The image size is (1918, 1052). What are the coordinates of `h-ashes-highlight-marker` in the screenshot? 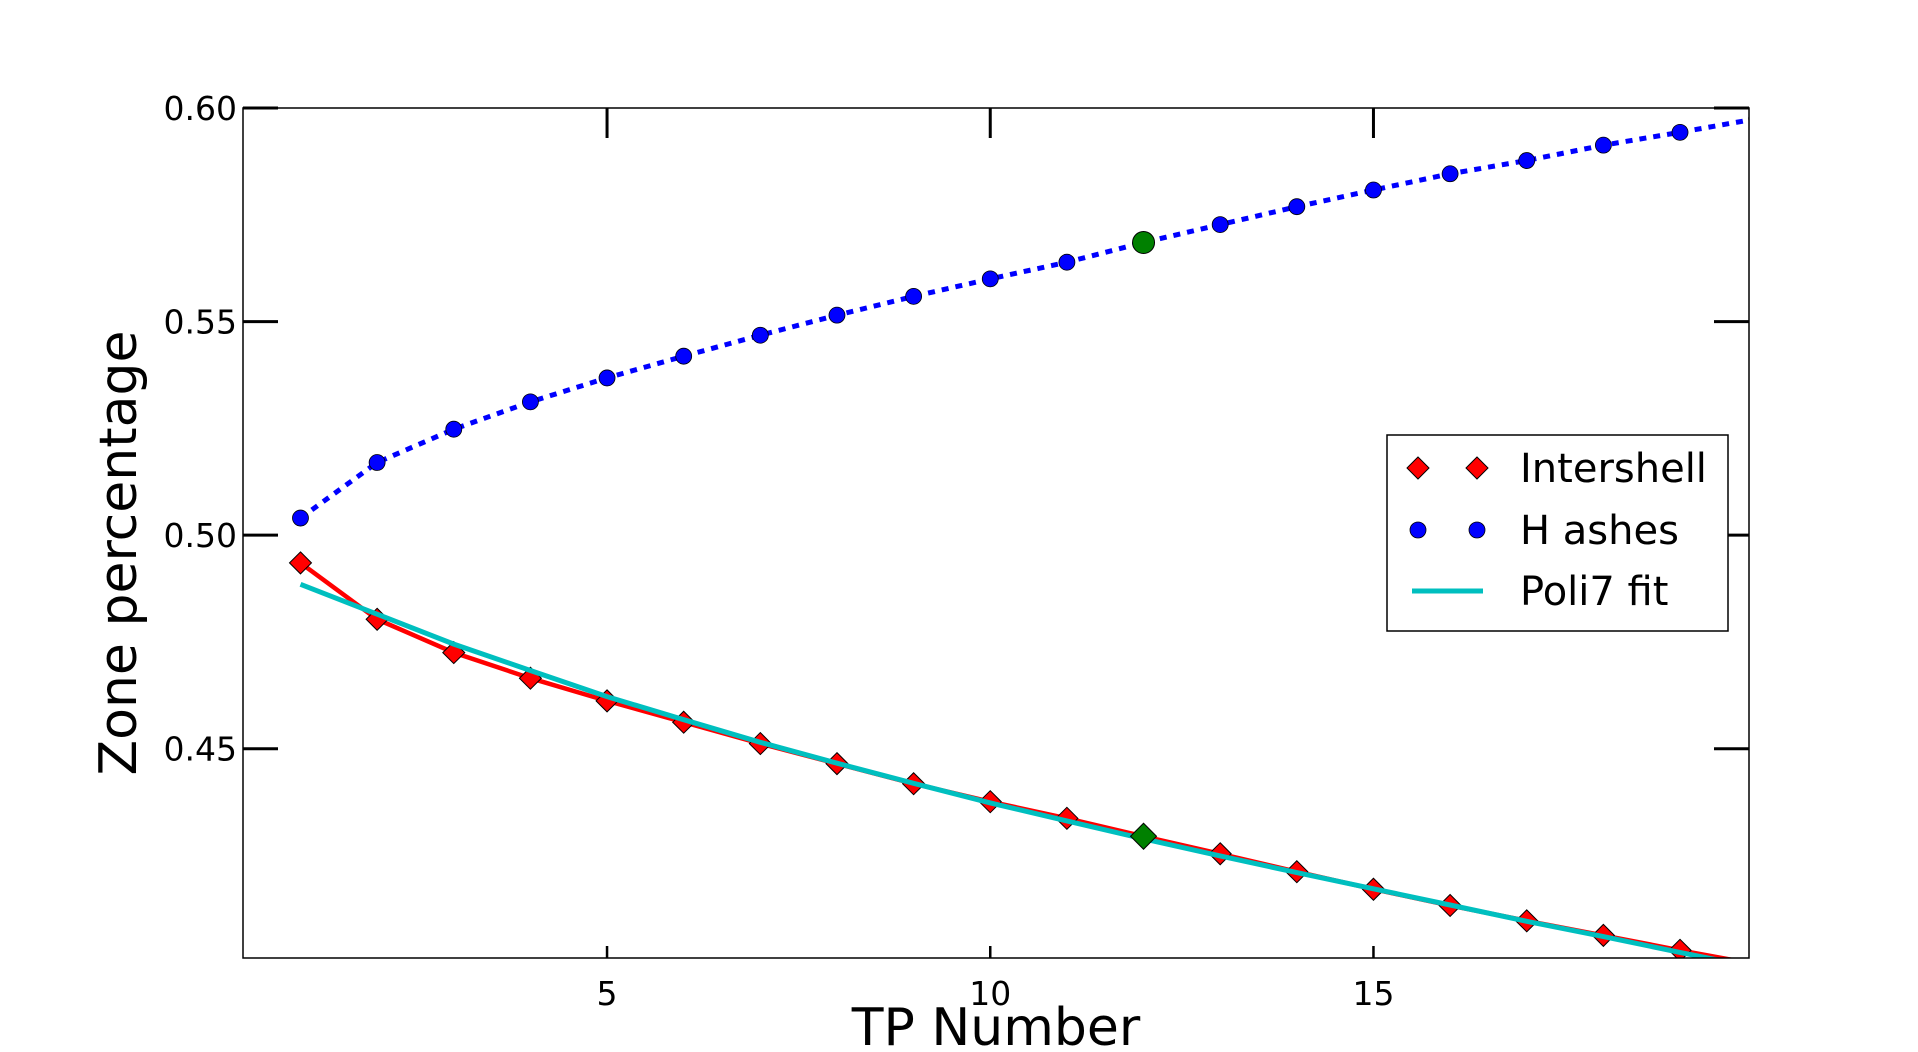 It's located at (1144, 243).